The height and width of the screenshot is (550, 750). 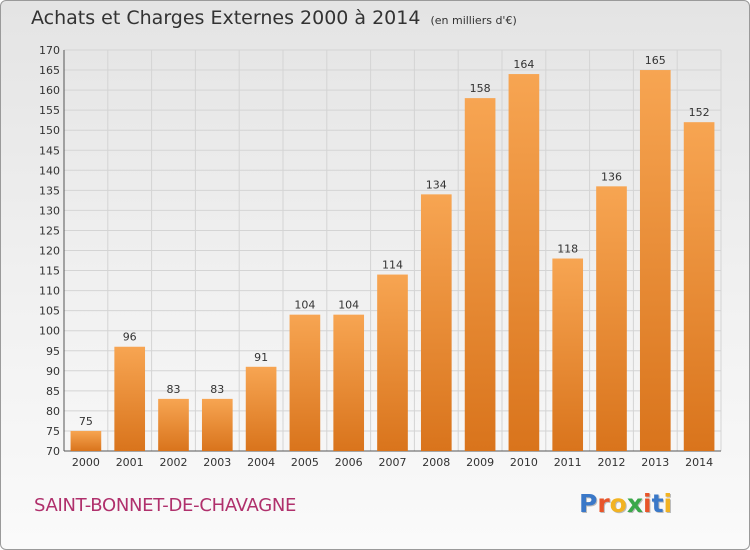 I want to click on data-label-2005: 104, so click(x=304, y=305).